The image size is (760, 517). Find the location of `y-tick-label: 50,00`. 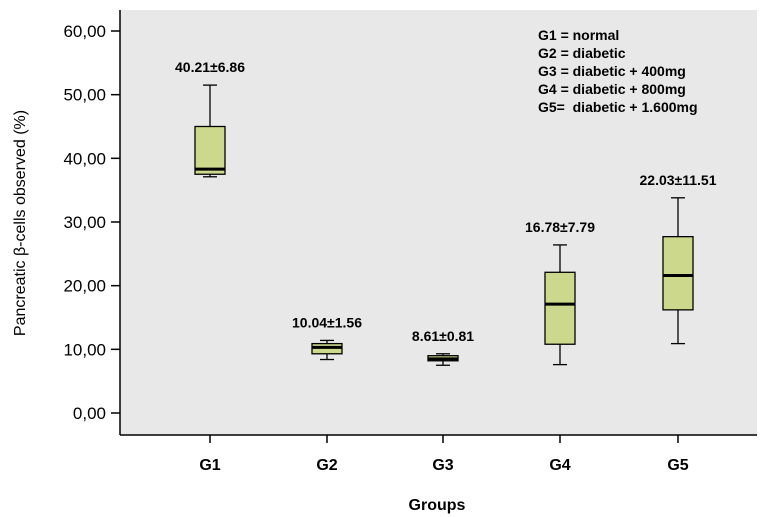

y-tick-label: 50,00 is located at coordinates (84, 95).